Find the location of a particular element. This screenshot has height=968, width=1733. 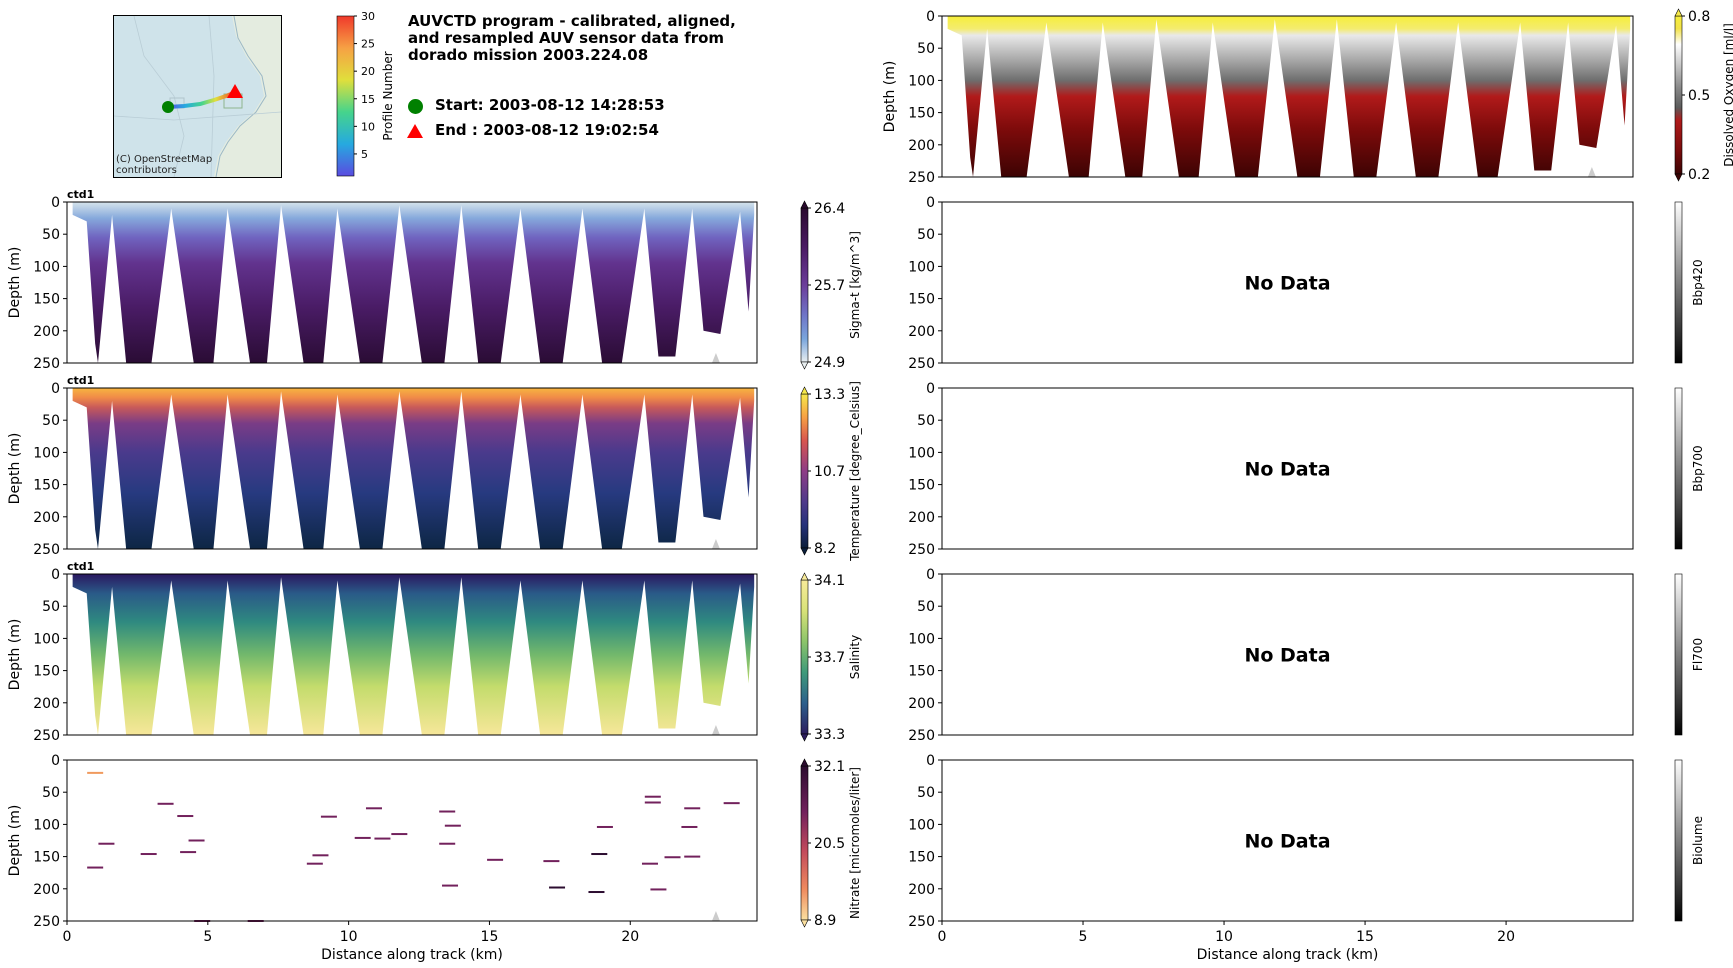

mission-map: (C) OpenStreetMap contributors is located at coordinates (197, 96).